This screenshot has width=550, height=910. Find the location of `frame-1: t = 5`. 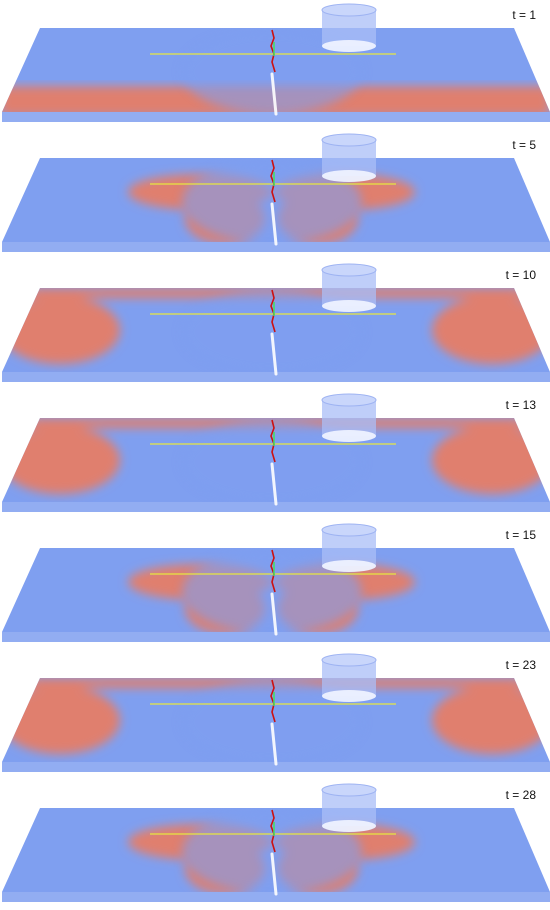

frame-1: t = 5 is located at coordinates (275, 196).